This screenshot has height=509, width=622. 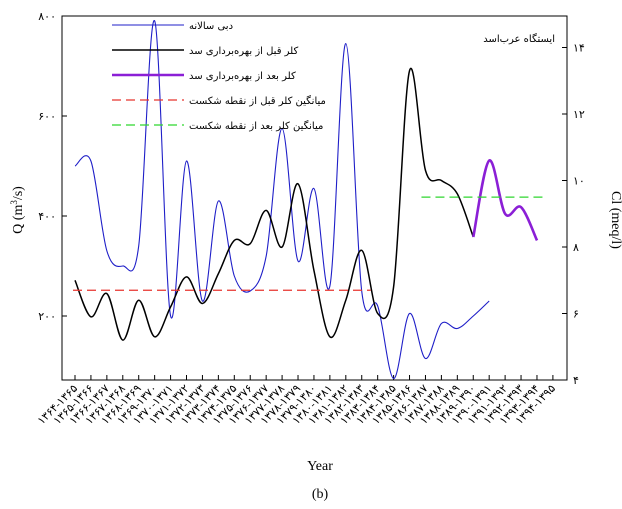 What do you see at coordinates (243, 51) in the screenshot?
I see `legend-label: کلر قبل از بهره‌برداری سد` at bounding box center [243, 51].